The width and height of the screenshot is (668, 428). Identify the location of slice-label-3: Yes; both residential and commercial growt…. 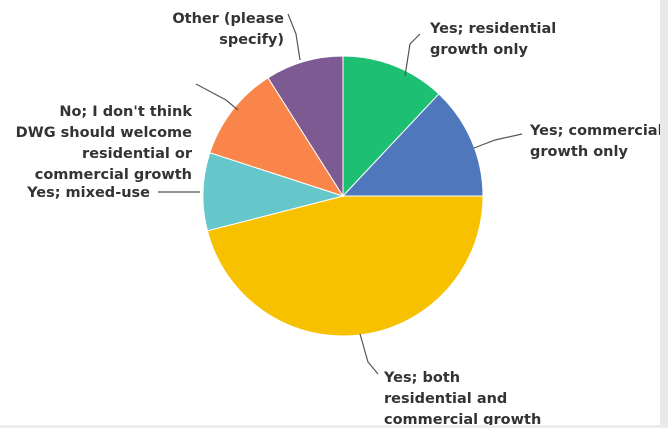
(462, 399).